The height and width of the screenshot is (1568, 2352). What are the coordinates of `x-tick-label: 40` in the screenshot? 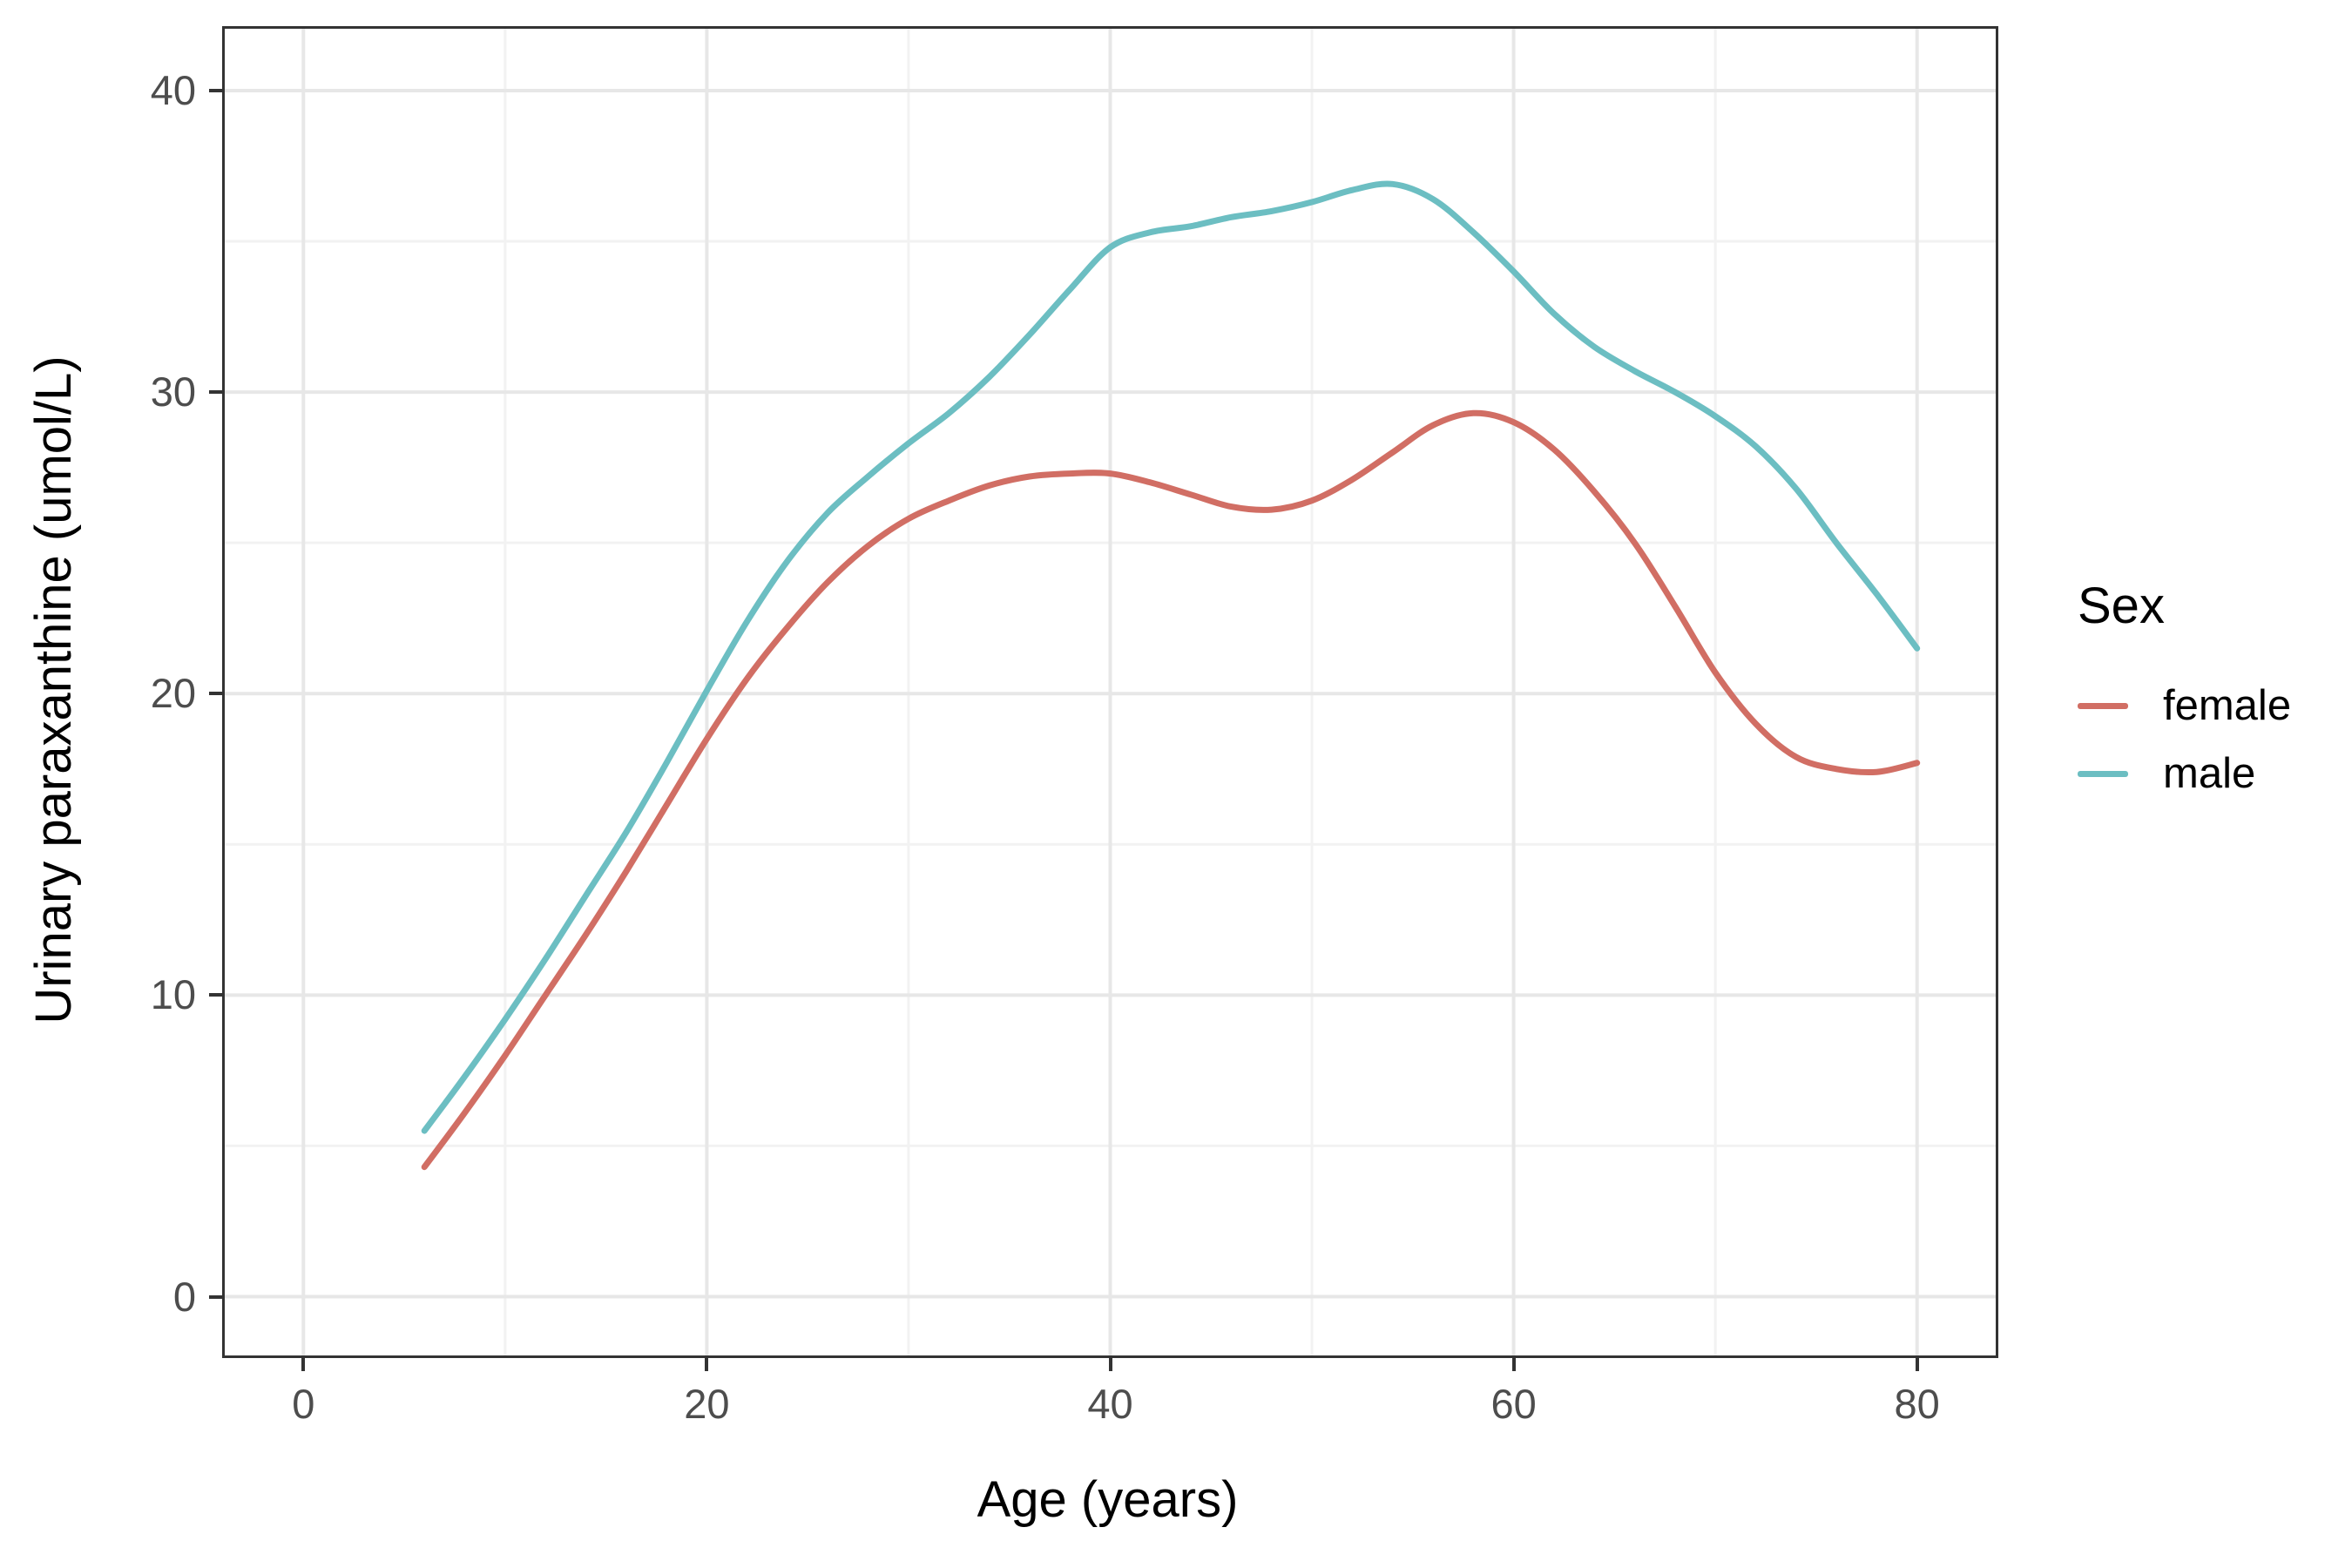 It's located at (1110, 1404).